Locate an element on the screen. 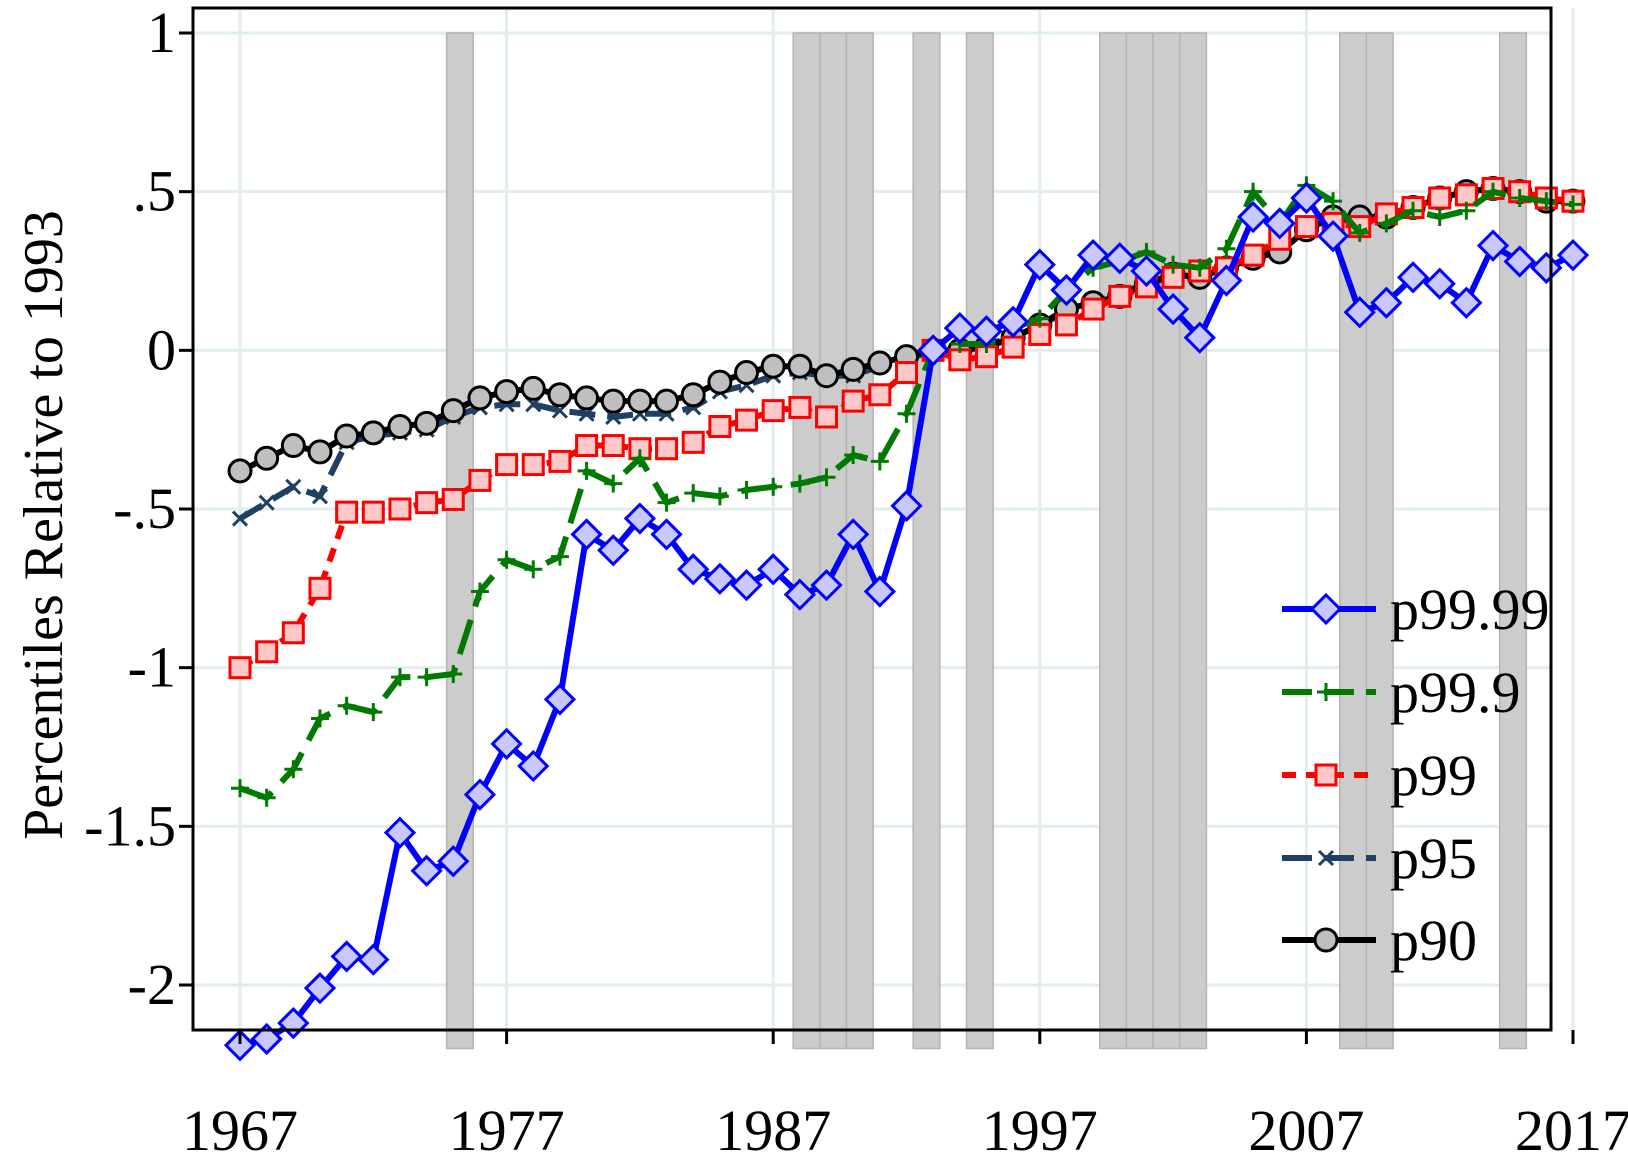 The height and width of the screenshot is (1165, 1628). x-tick-label: 1997 is located at coordinates (1040, 1130).